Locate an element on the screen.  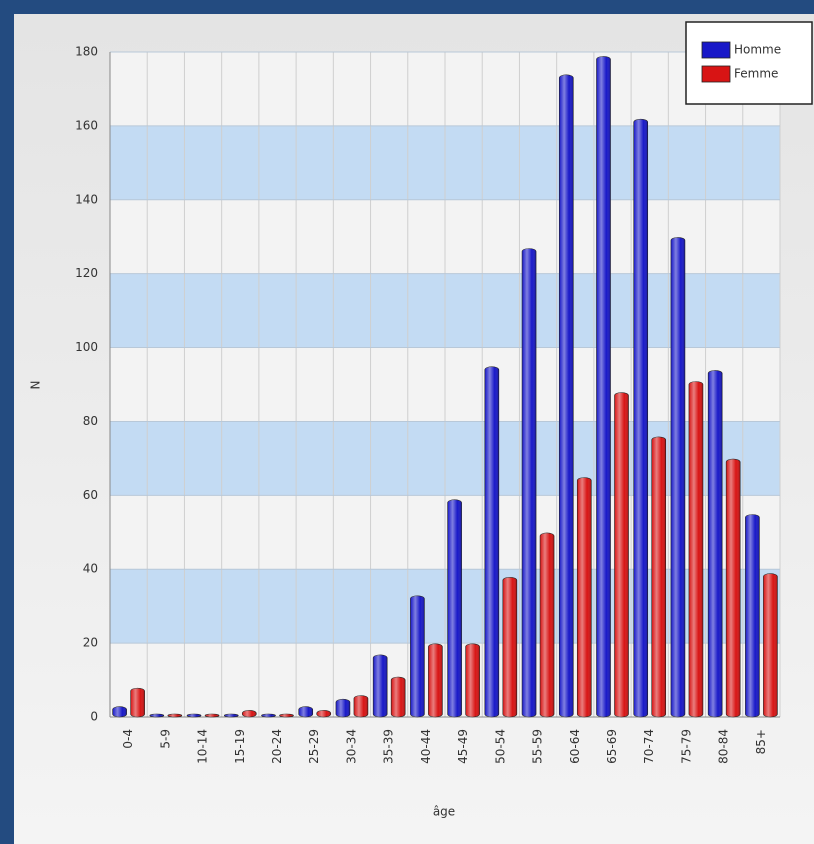
x-tick-label: 30-34 is located at coordinates (351, 746).